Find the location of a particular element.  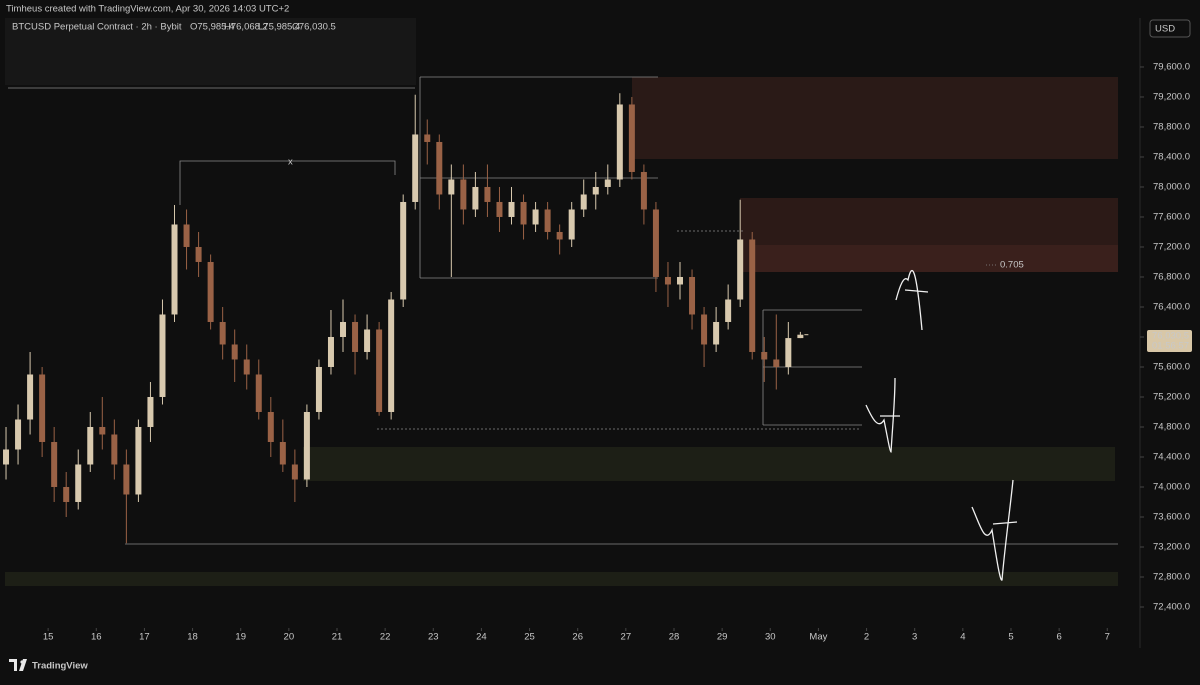

currency: USD is located at coordinates (1165, 29).